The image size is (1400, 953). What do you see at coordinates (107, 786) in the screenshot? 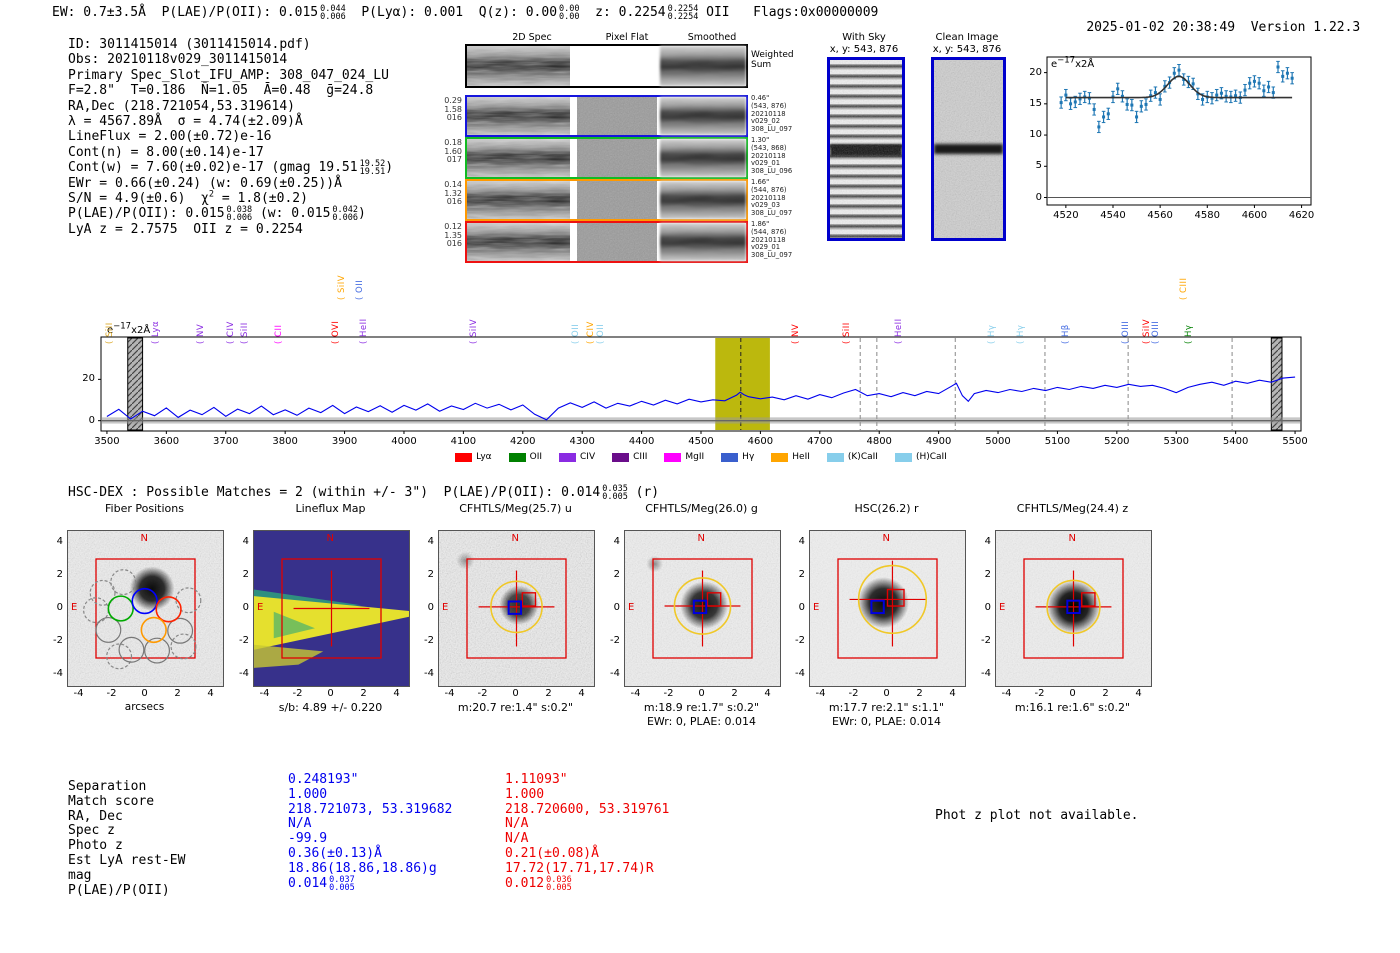
I see `match-row-label: Separation` at bounding box center [107, 786].